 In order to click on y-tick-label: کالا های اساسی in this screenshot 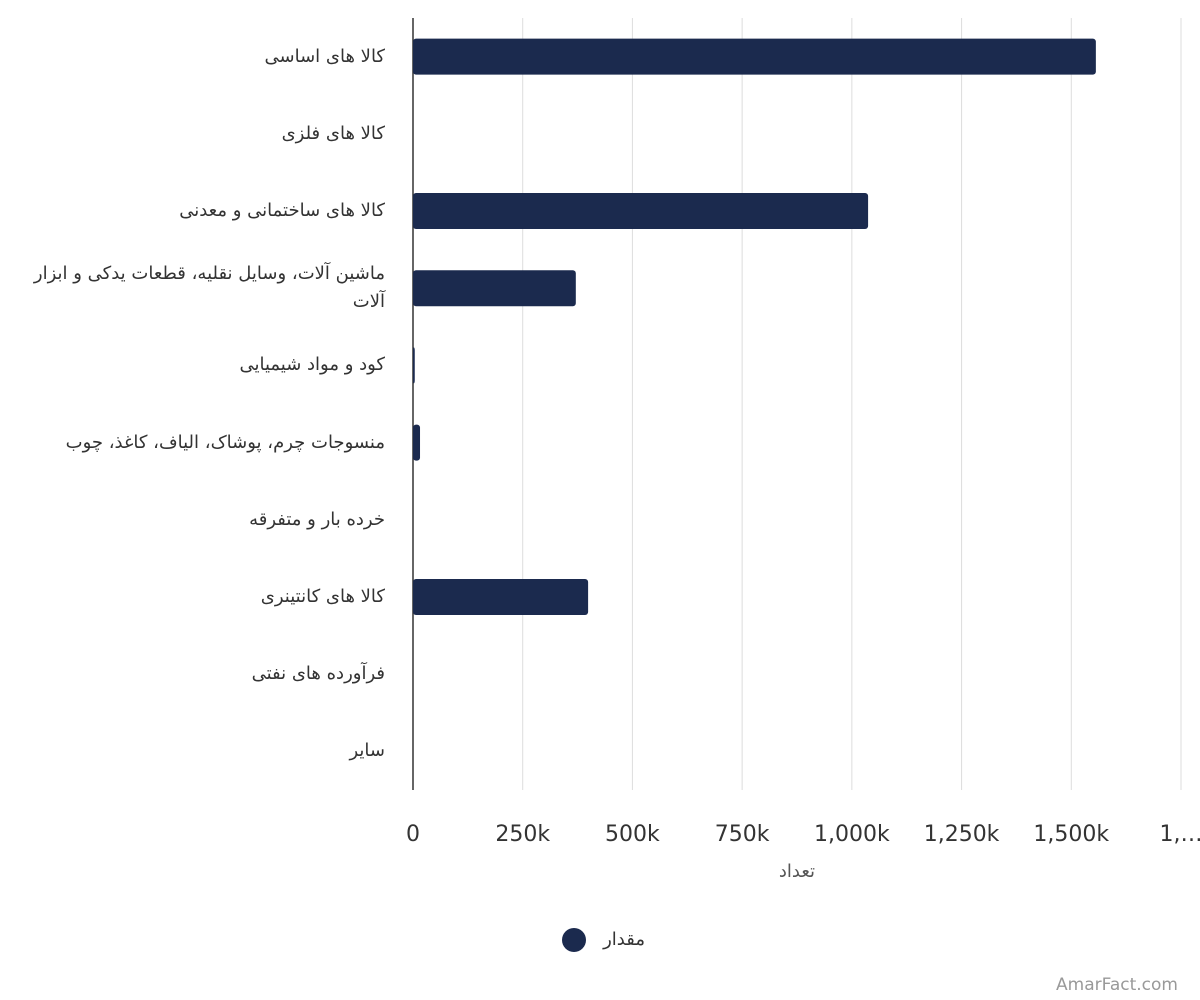, I will do `click(324, 56)`.